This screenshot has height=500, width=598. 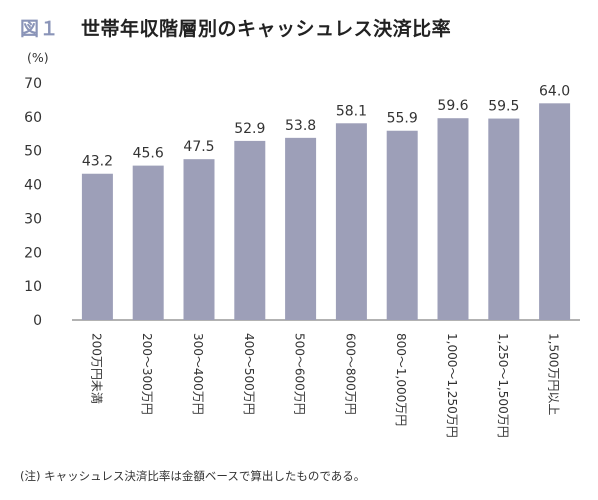 What do you see at coordinates (249, 374) in the screenshot?
I see `x-tick-label: 400～500万円` at bounding box center [249, 374].